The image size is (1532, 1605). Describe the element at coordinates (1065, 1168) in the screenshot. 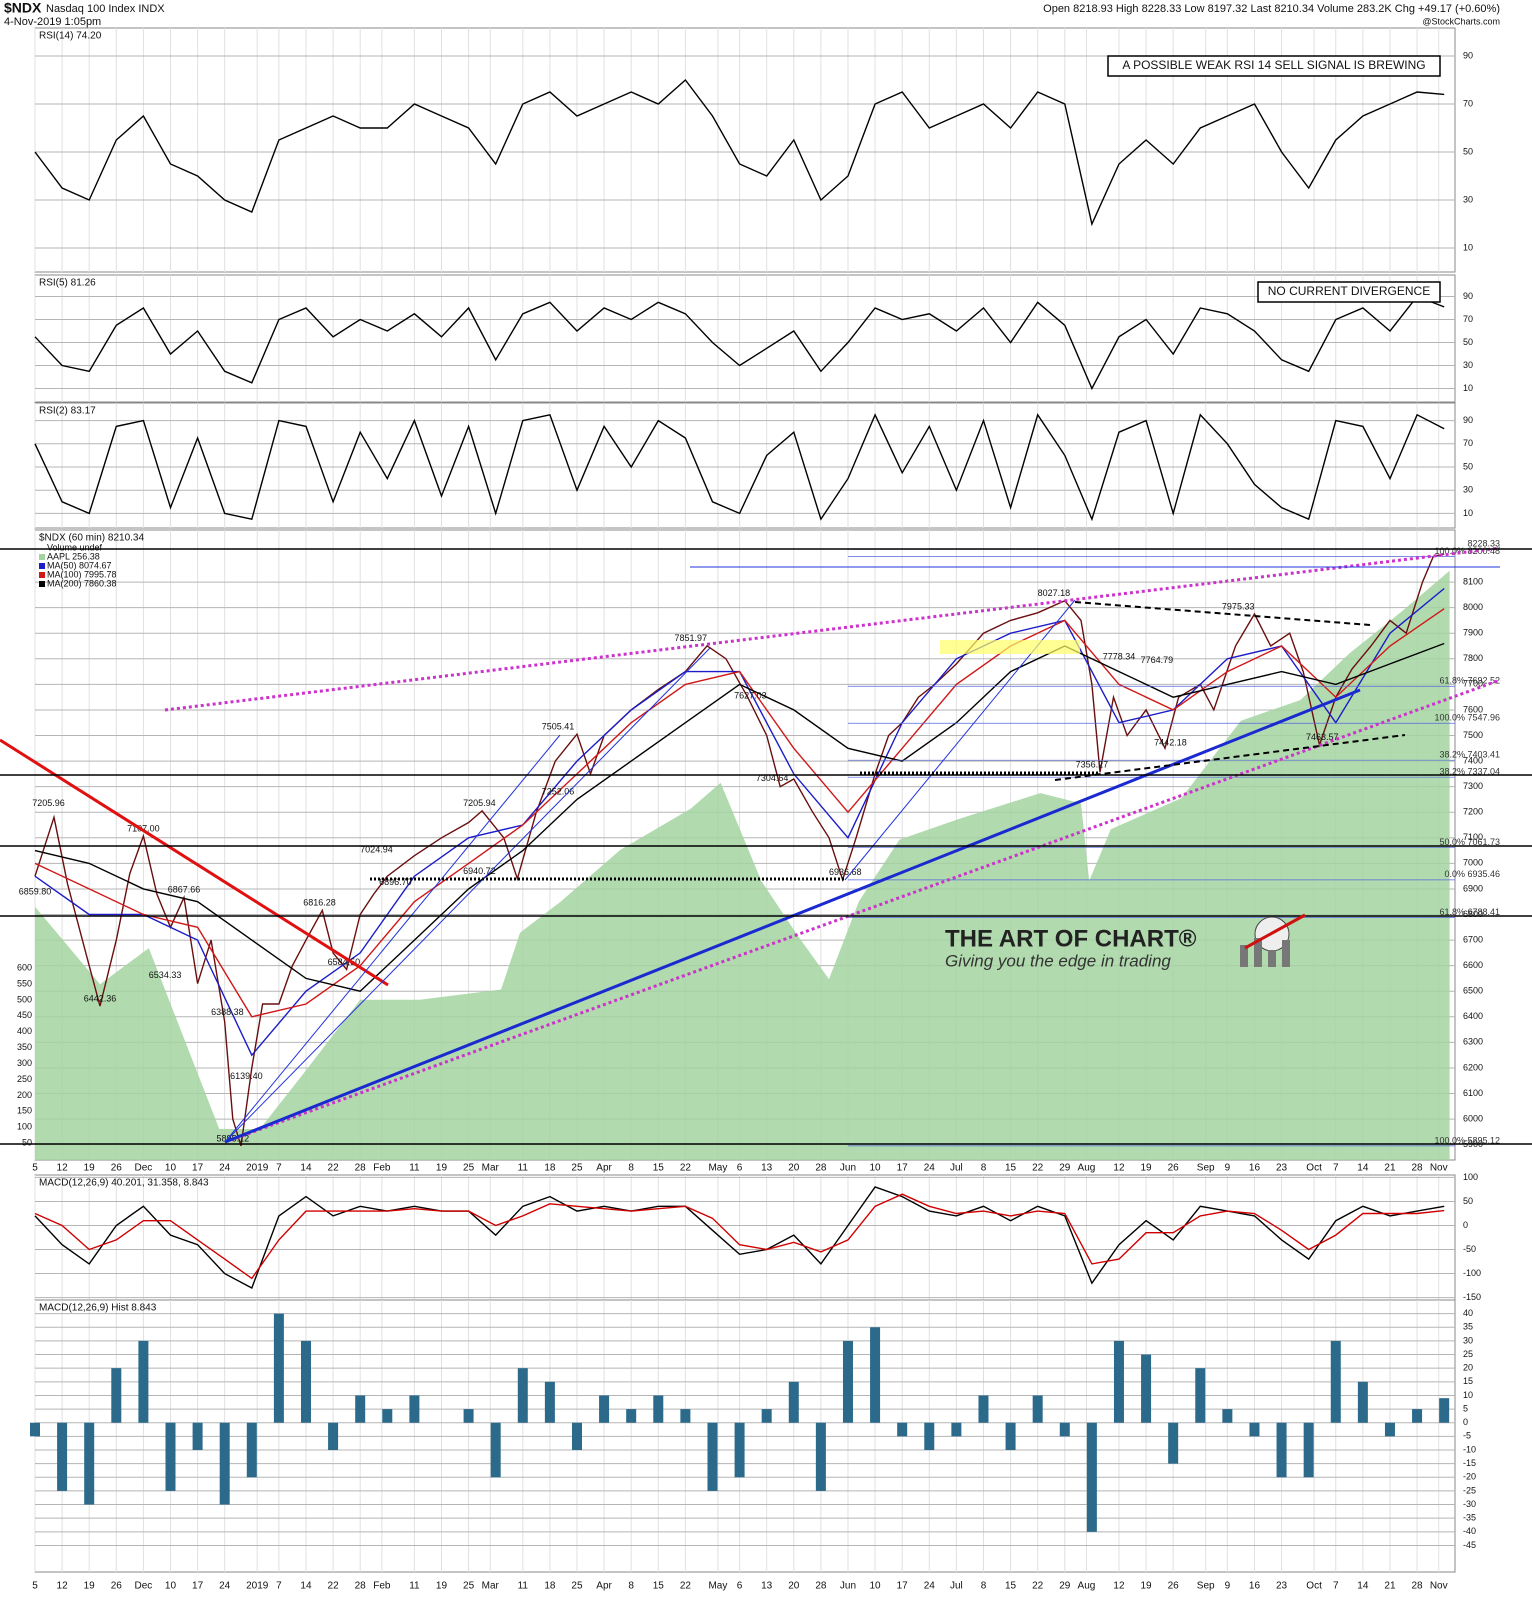

I see `x-tick-label: 29` at that location.